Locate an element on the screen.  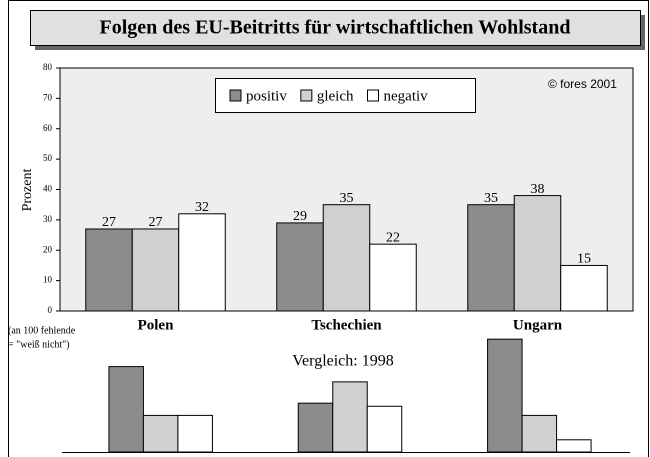
legend is located at coordinates (345, 95).